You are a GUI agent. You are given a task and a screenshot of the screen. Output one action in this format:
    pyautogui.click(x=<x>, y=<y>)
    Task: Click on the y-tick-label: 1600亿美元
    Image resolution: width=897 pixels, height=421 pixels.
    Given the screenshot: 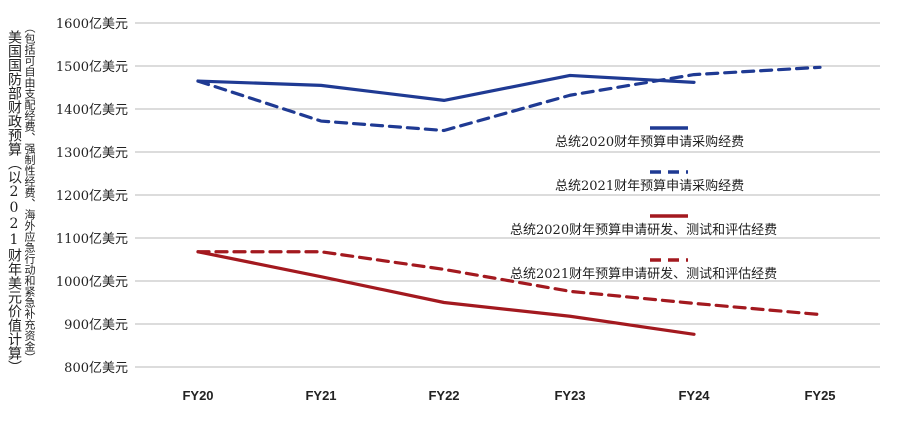 What is the action you would take?
    pyautogui.click(x=92, y=24)
    